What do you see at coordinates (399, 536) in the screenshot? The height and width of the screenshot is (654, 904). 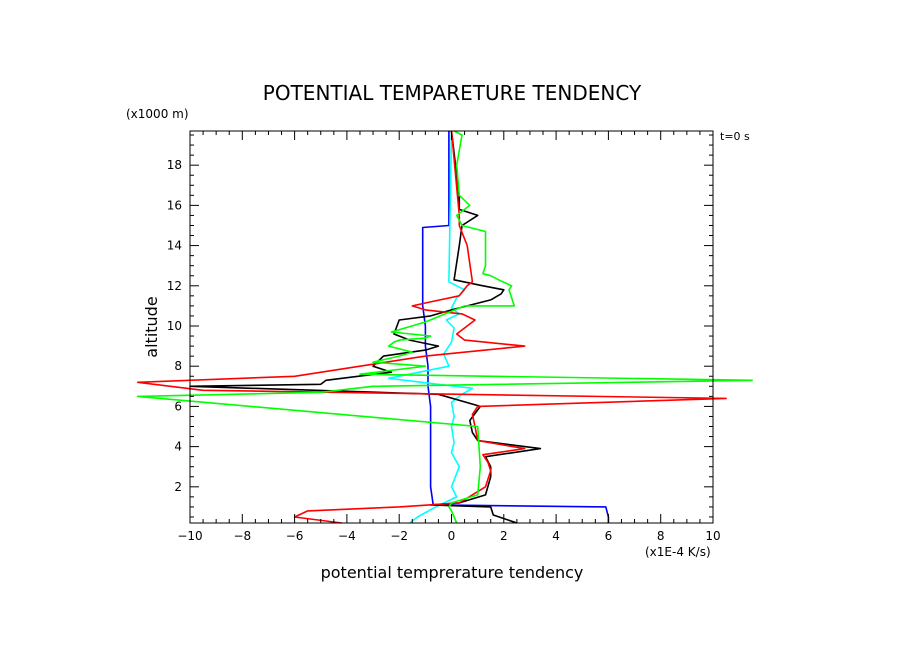 I see `x-tick-label: −2` at bounding box center [399, 536].